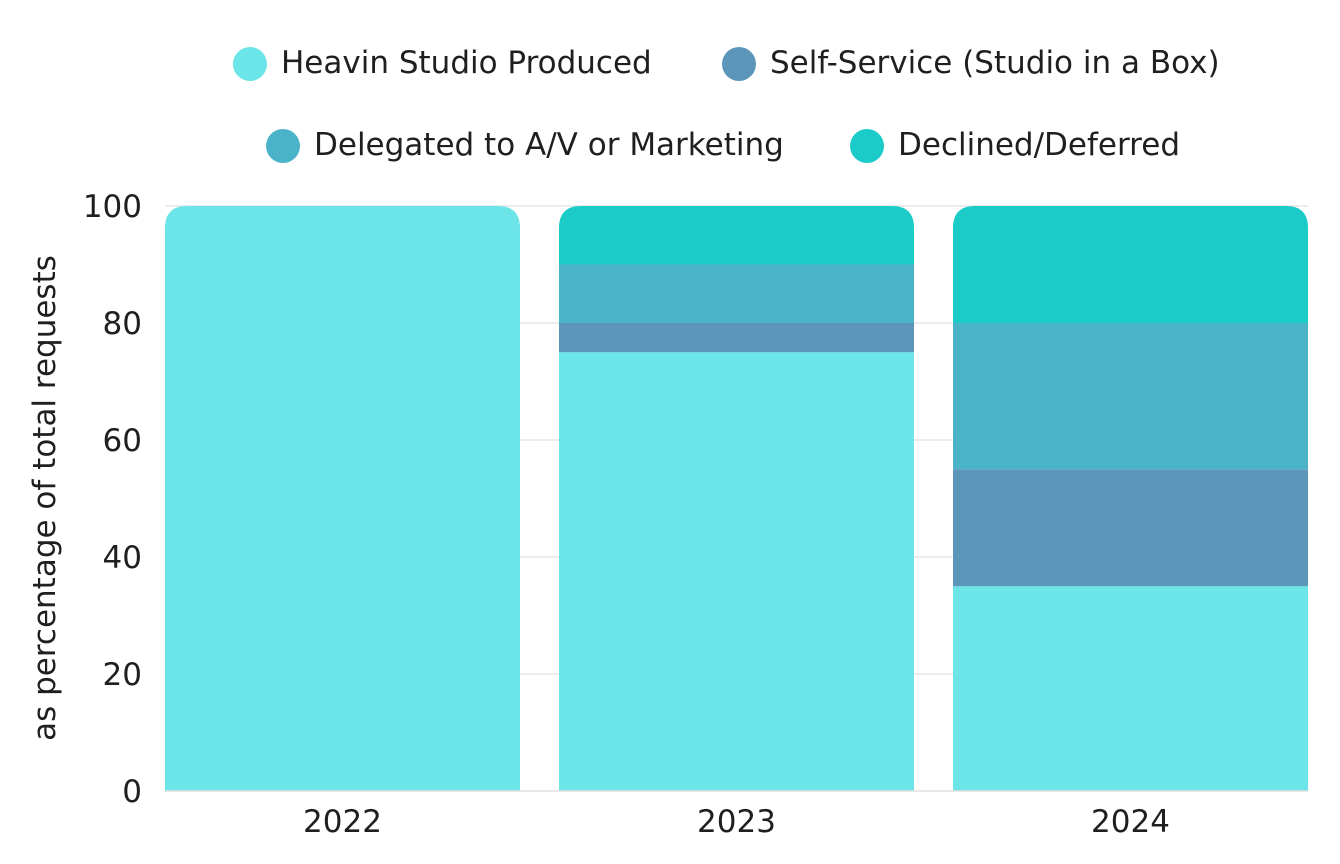 This screenshot has height=864, width=1340. Describe the element at coordinates (122, 441) in the screenshot. I see `y-tick-label-60: 60` at that location.